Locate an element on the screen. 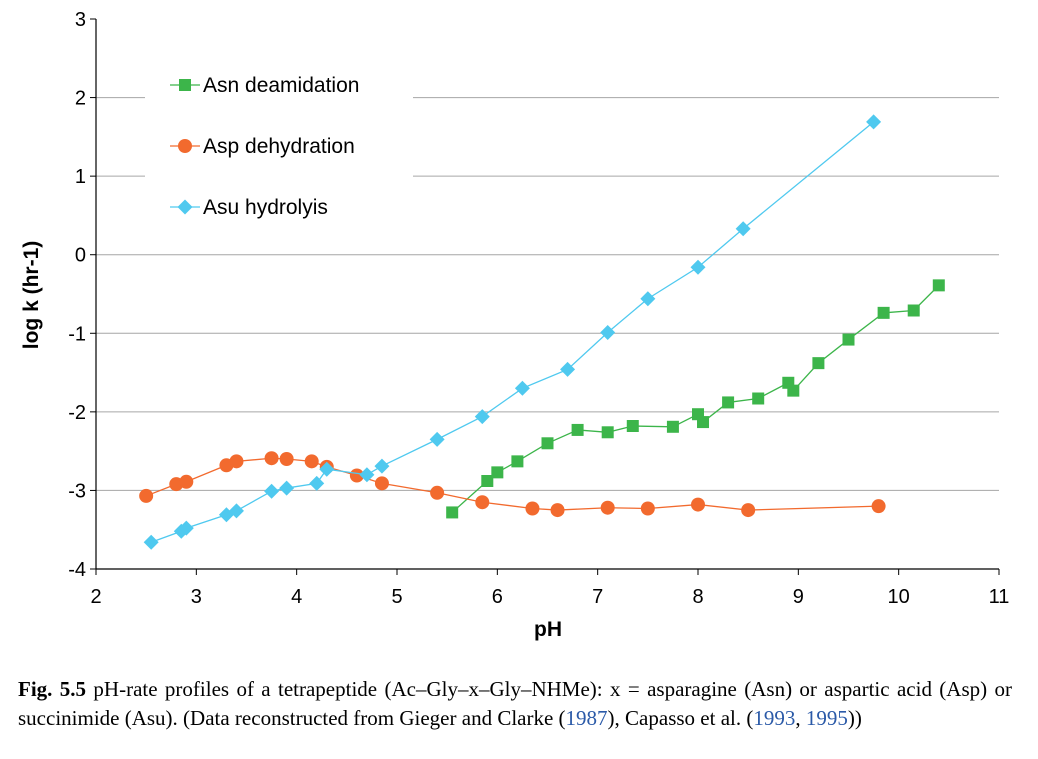 Image resolution: width=1038 pixels, height=759 pixels. x-tick-label: 2 is located at coordinates (95, 597).